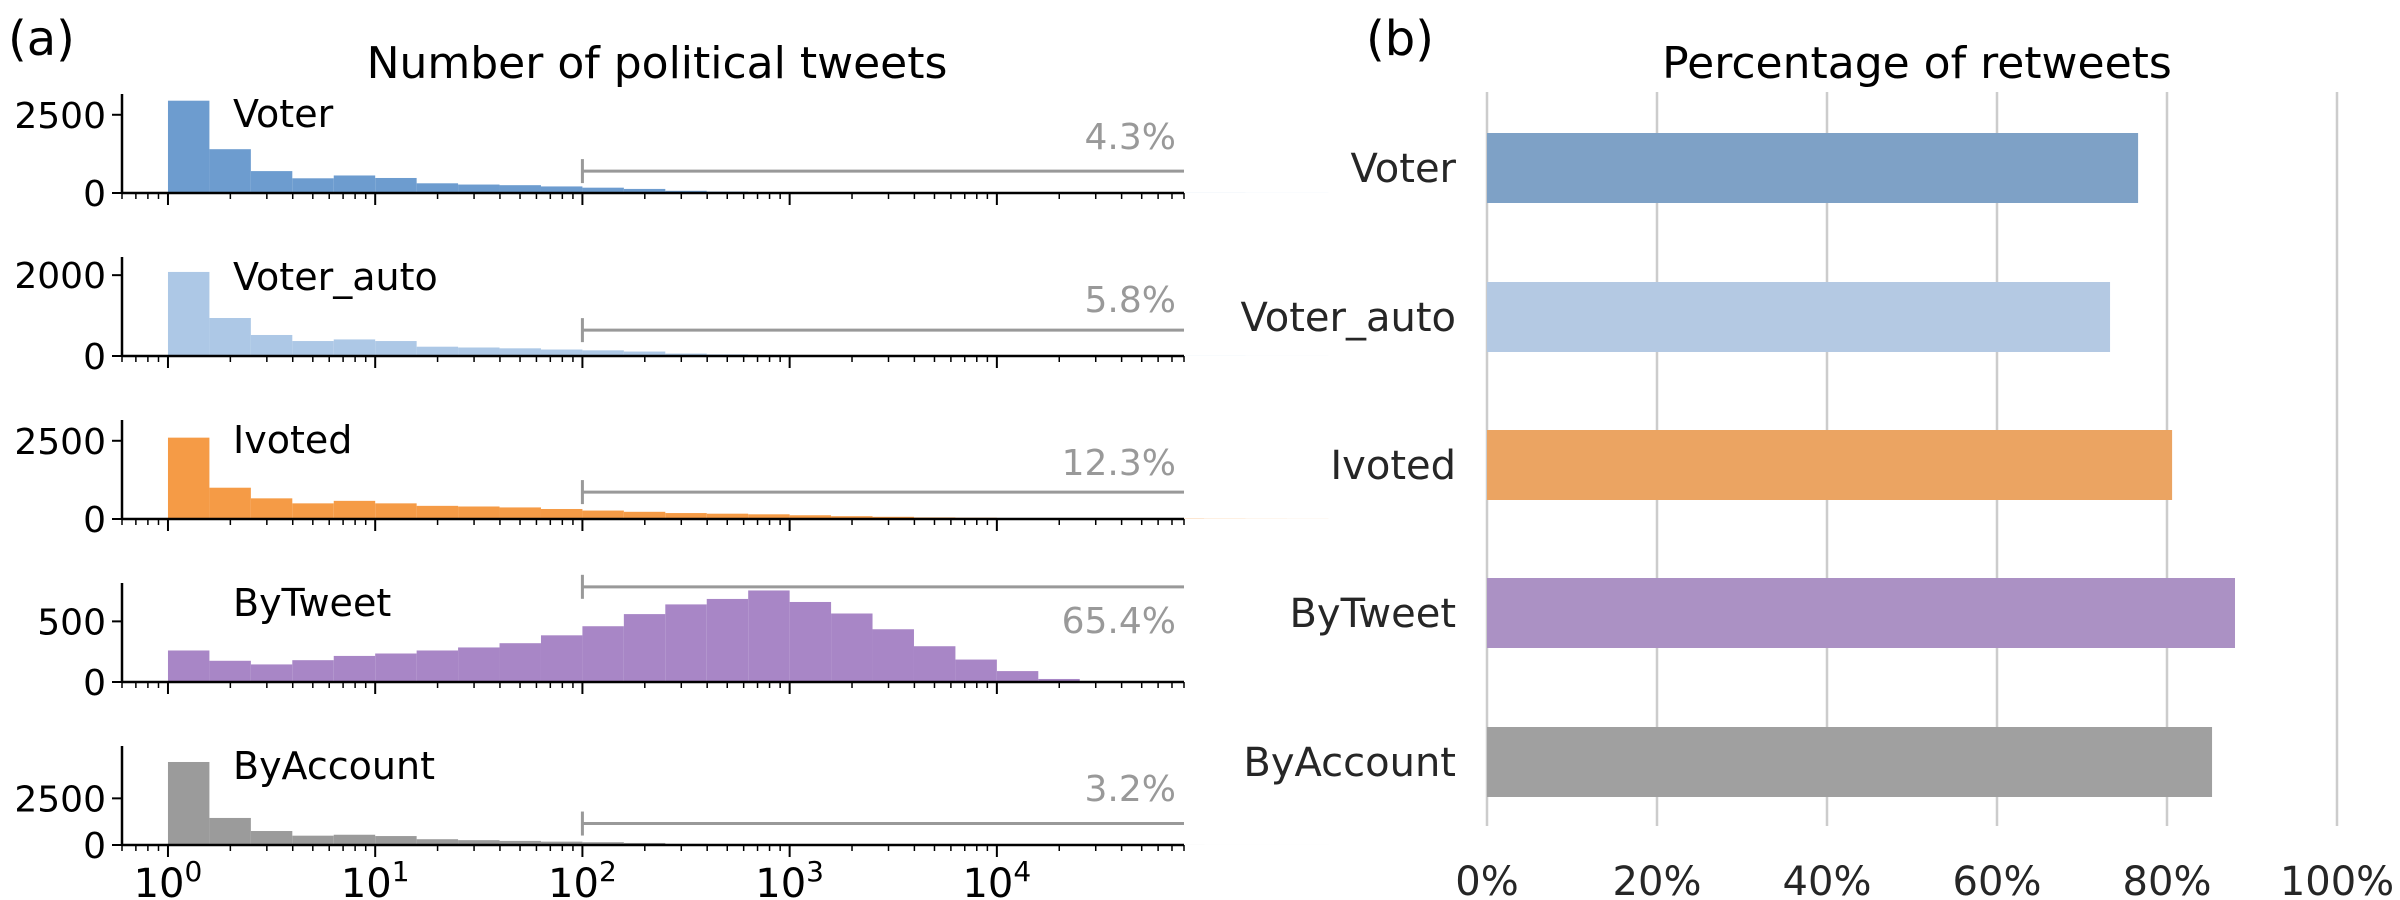 This screenshot has width=2400, height=900. Describe the element at coordinates (671, 805) in the screenshot. I see `histogram-panel-byaccount: 0 2500 ByAccount 3.2%` at that location.